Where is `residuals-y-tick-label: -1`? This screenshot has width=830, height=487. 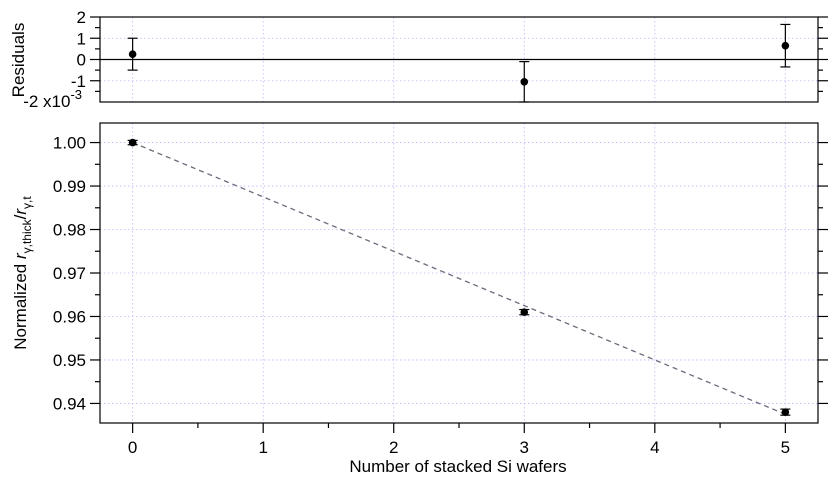
residuals-y-tick-label: -1 is located at coordinates (78, 81).